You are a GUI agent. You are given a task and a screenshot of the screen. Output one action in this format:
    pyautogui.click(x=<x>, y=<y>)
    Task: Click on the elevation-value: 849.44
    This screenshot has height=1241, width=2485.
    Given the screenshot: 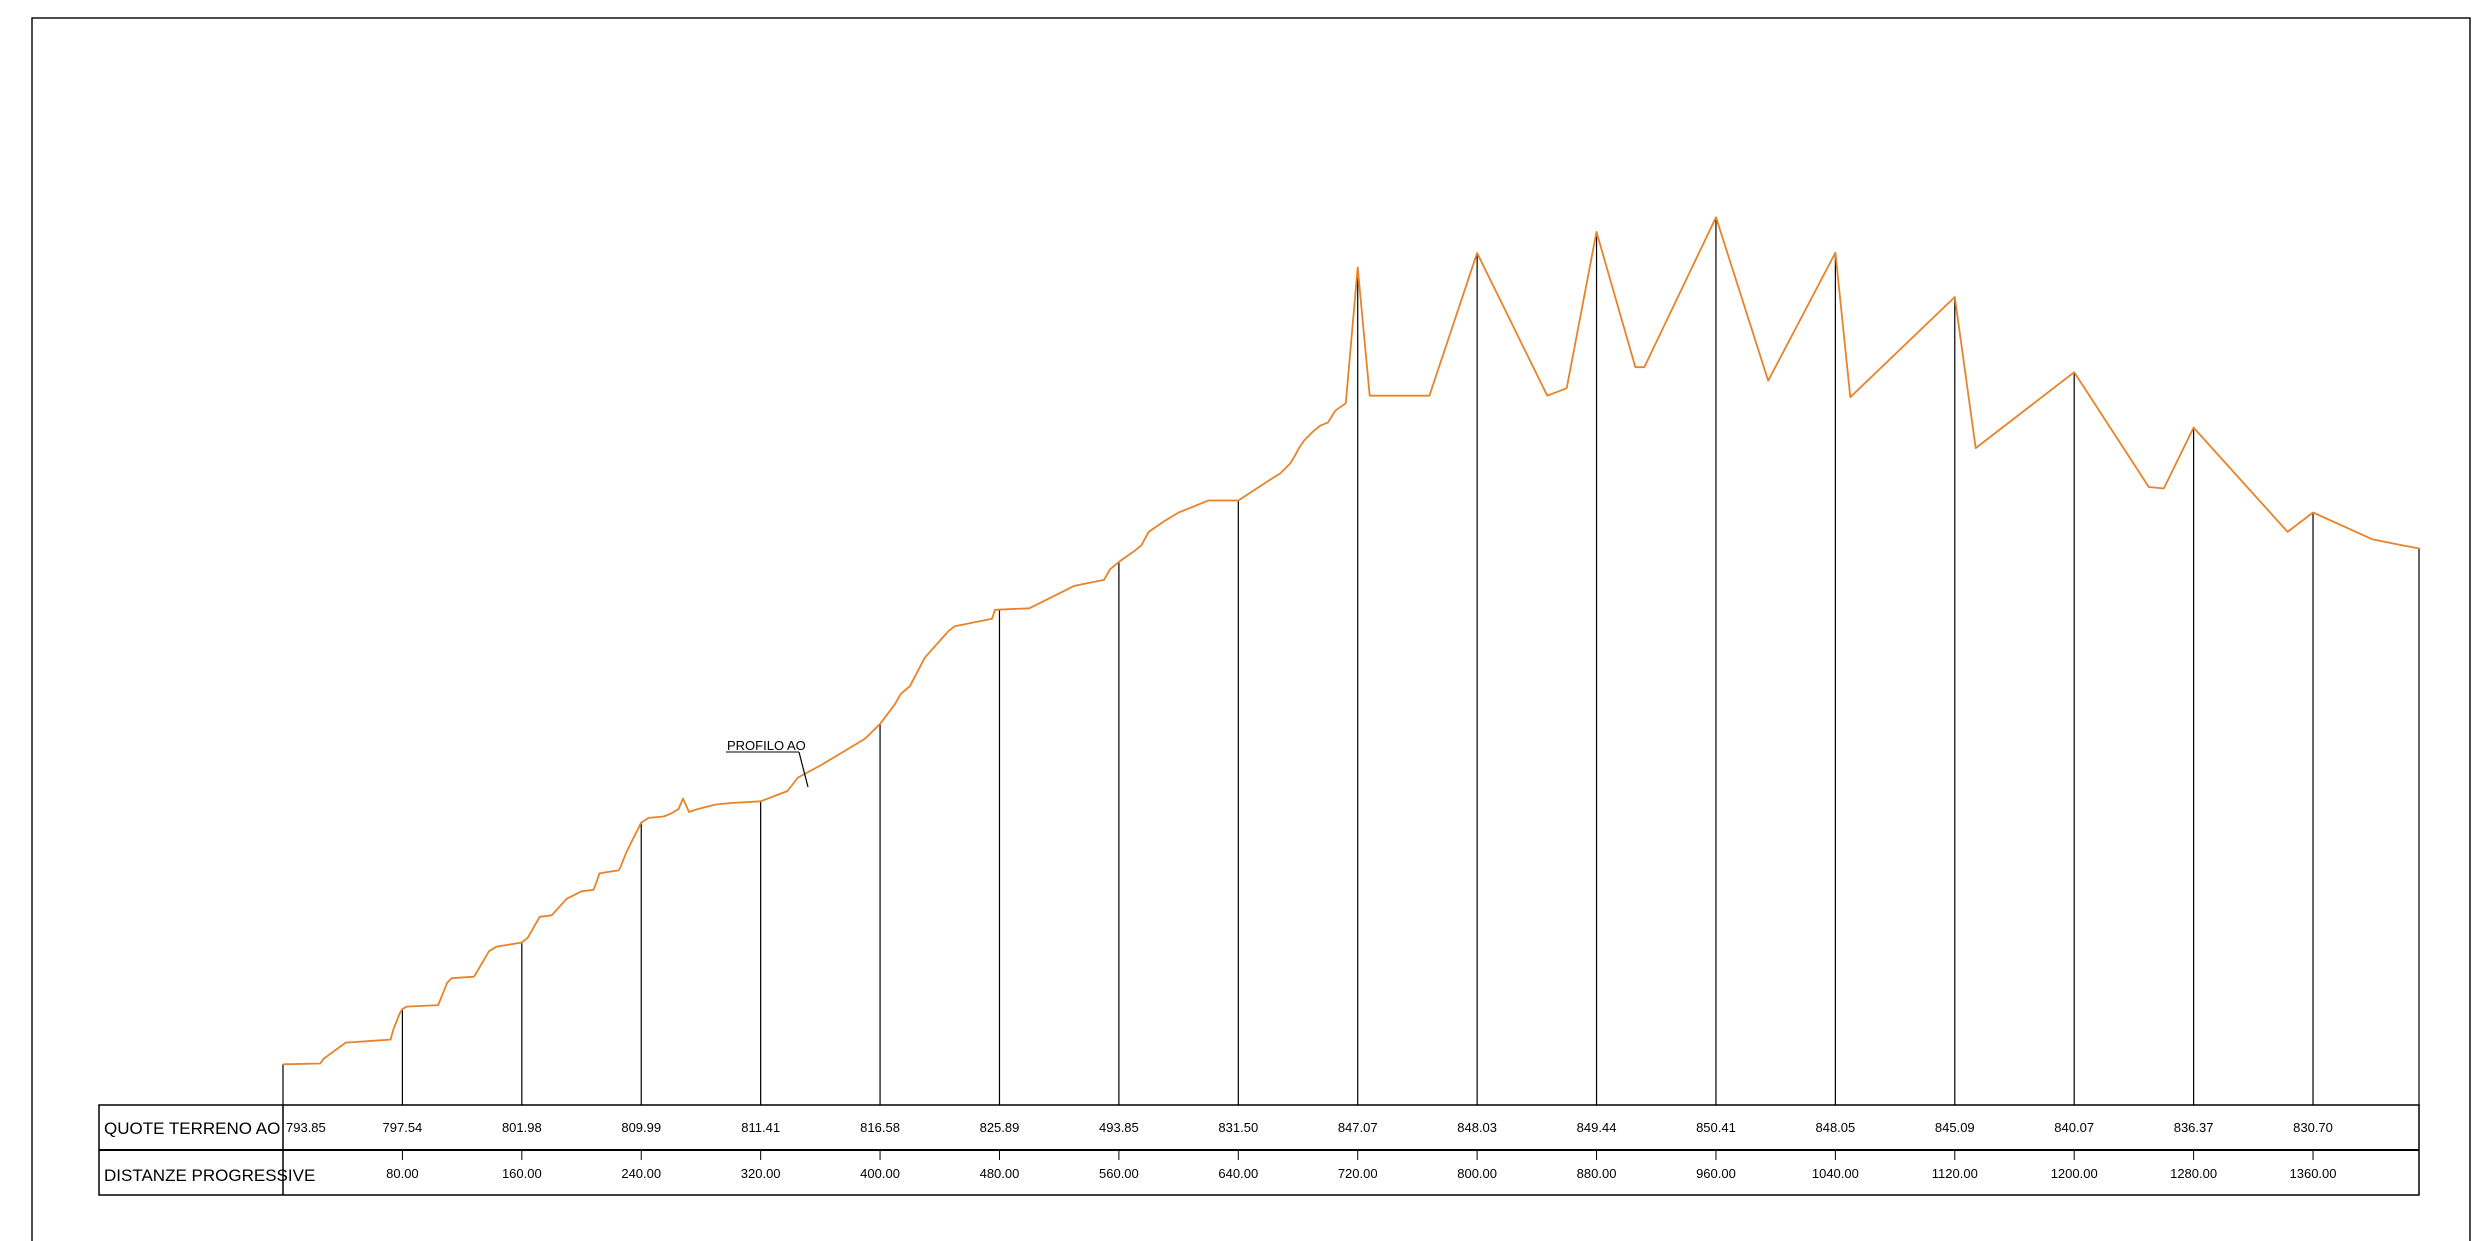 What is the action you would take?
    pyautogui.click(x=1597, y=1127)
    